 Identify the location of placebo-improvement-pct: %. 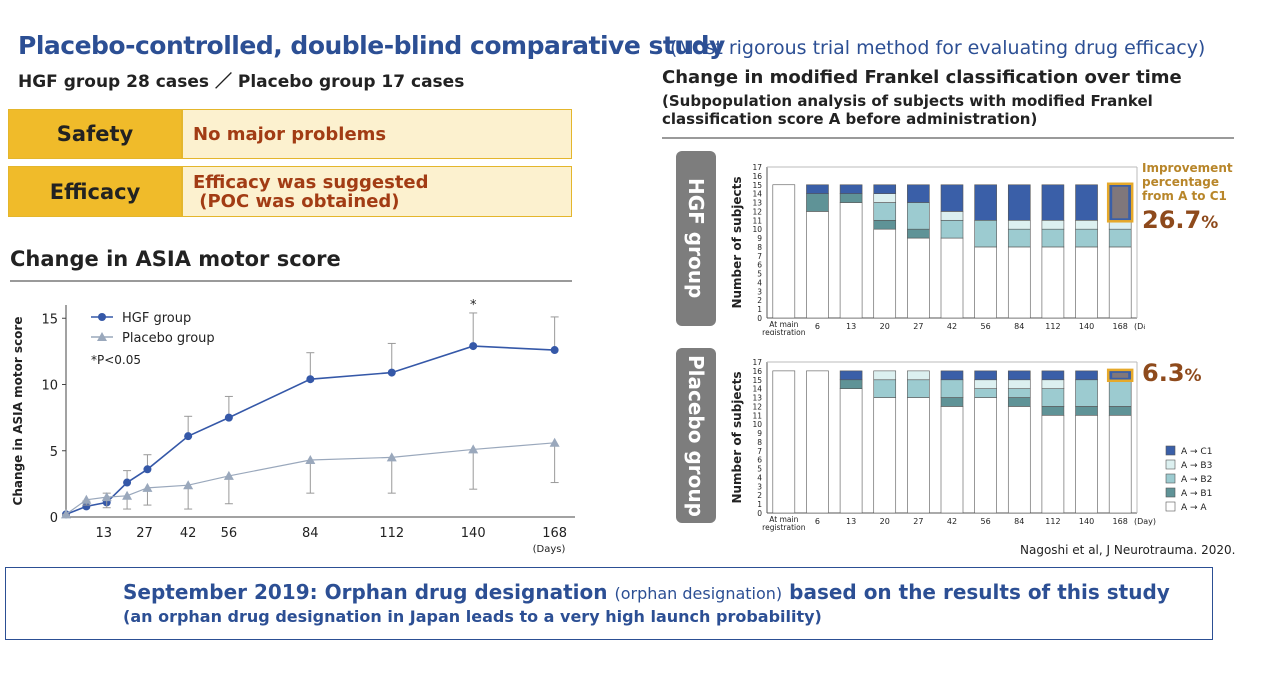
(1193, 376).